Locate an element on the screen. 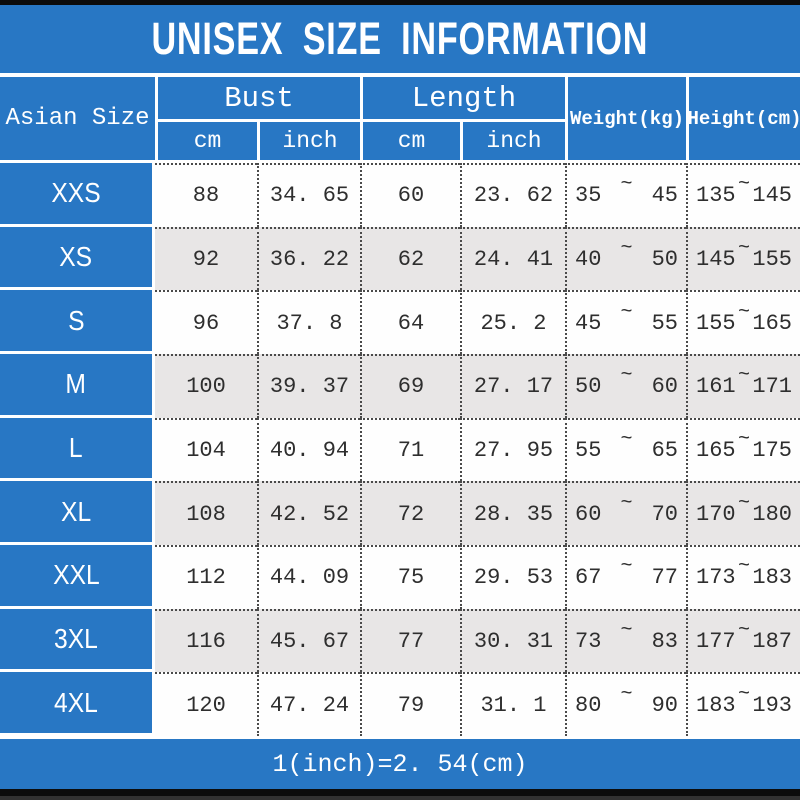 Image resolution: width=800 pixels, height=800 pixels. bust-inch-cell: 40. 94 is located at coordinates (308, 449).